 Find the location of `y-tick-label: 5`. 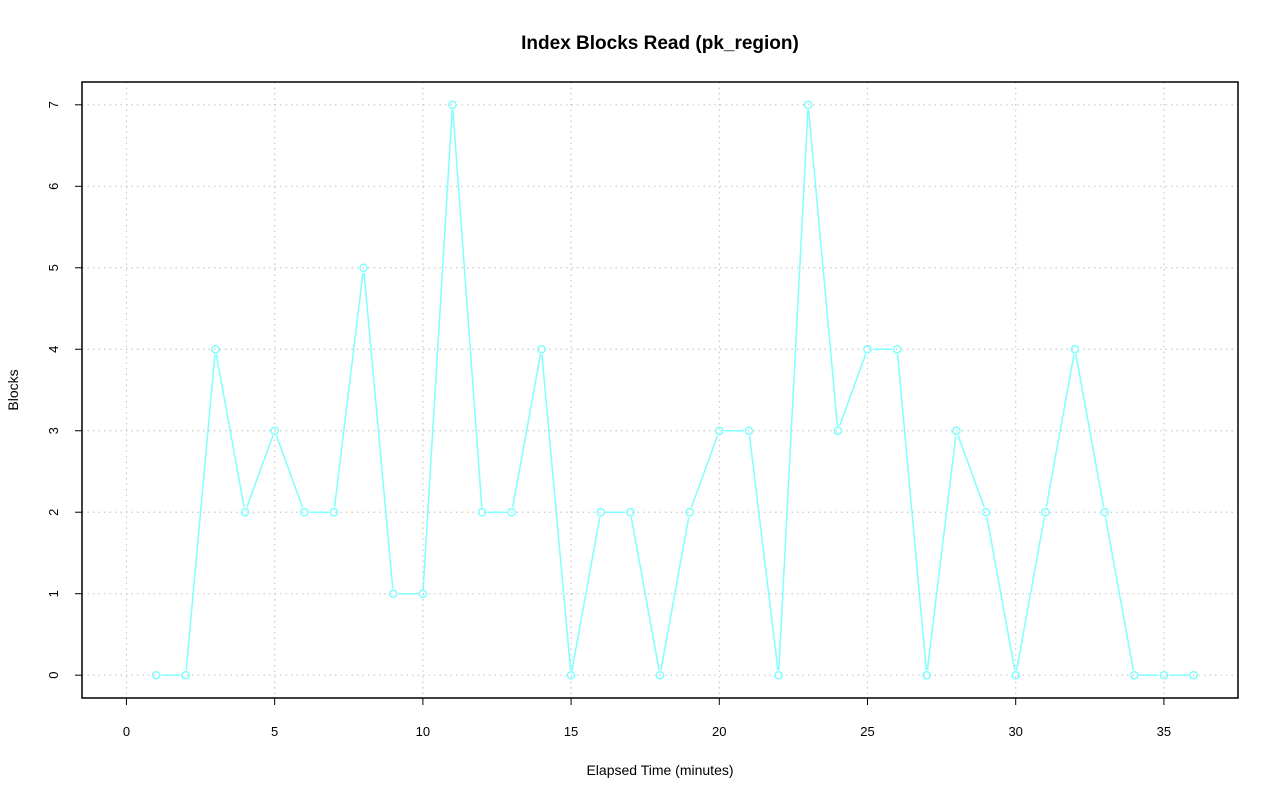

y-tick-label: 5 is located at coordinates (53, 267).